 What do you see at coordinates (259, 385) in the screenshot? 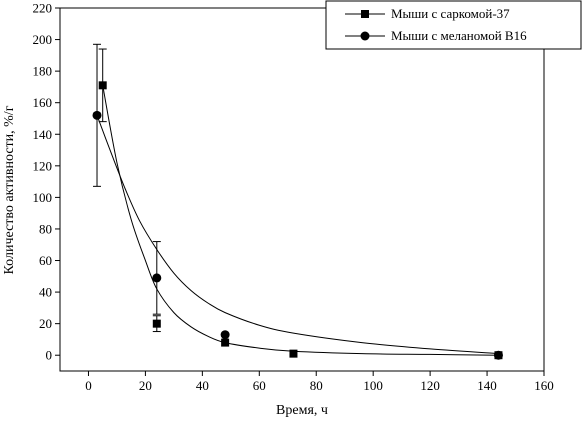
I see `x-tick-label: 60` at bounding box center [259, 385].